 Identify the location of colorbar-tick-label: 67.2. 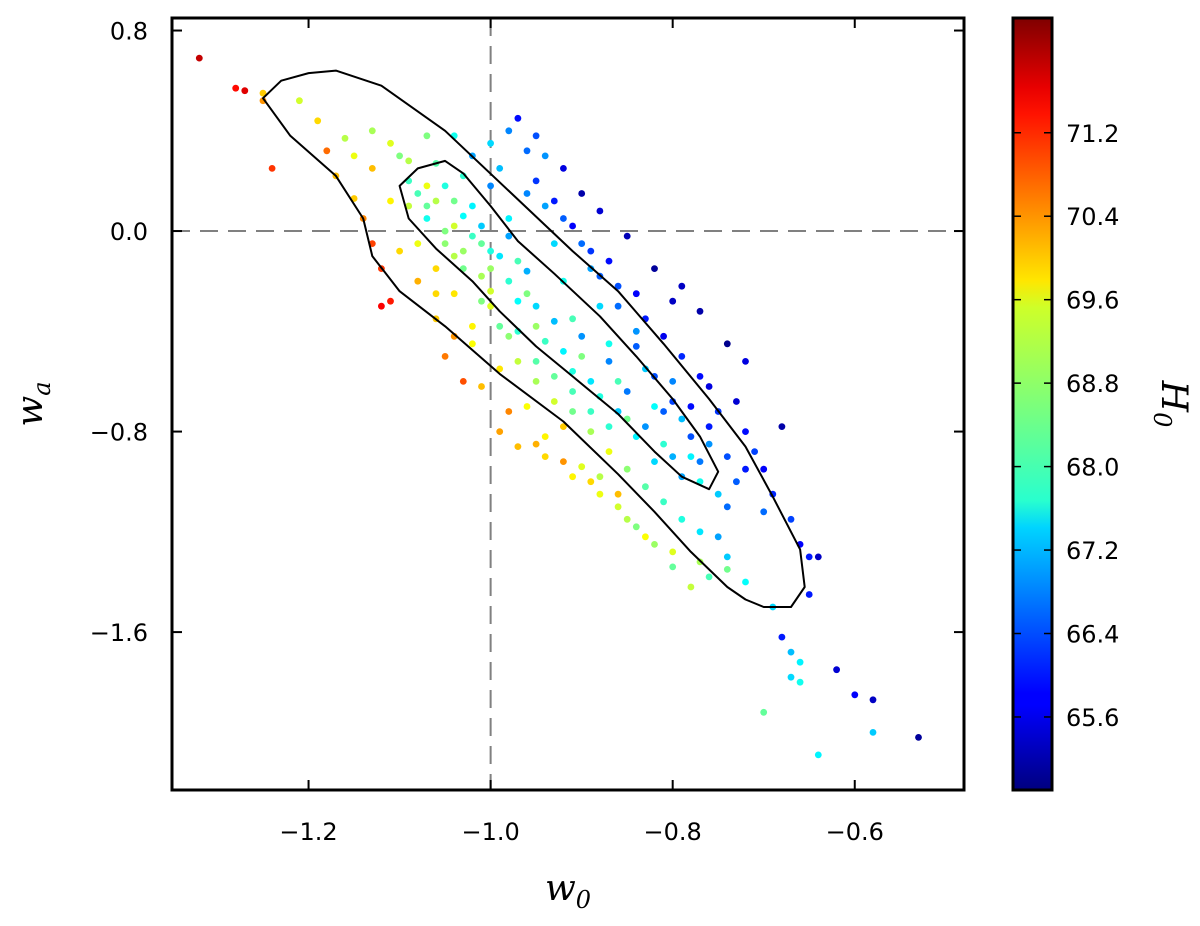
(1092, 551).